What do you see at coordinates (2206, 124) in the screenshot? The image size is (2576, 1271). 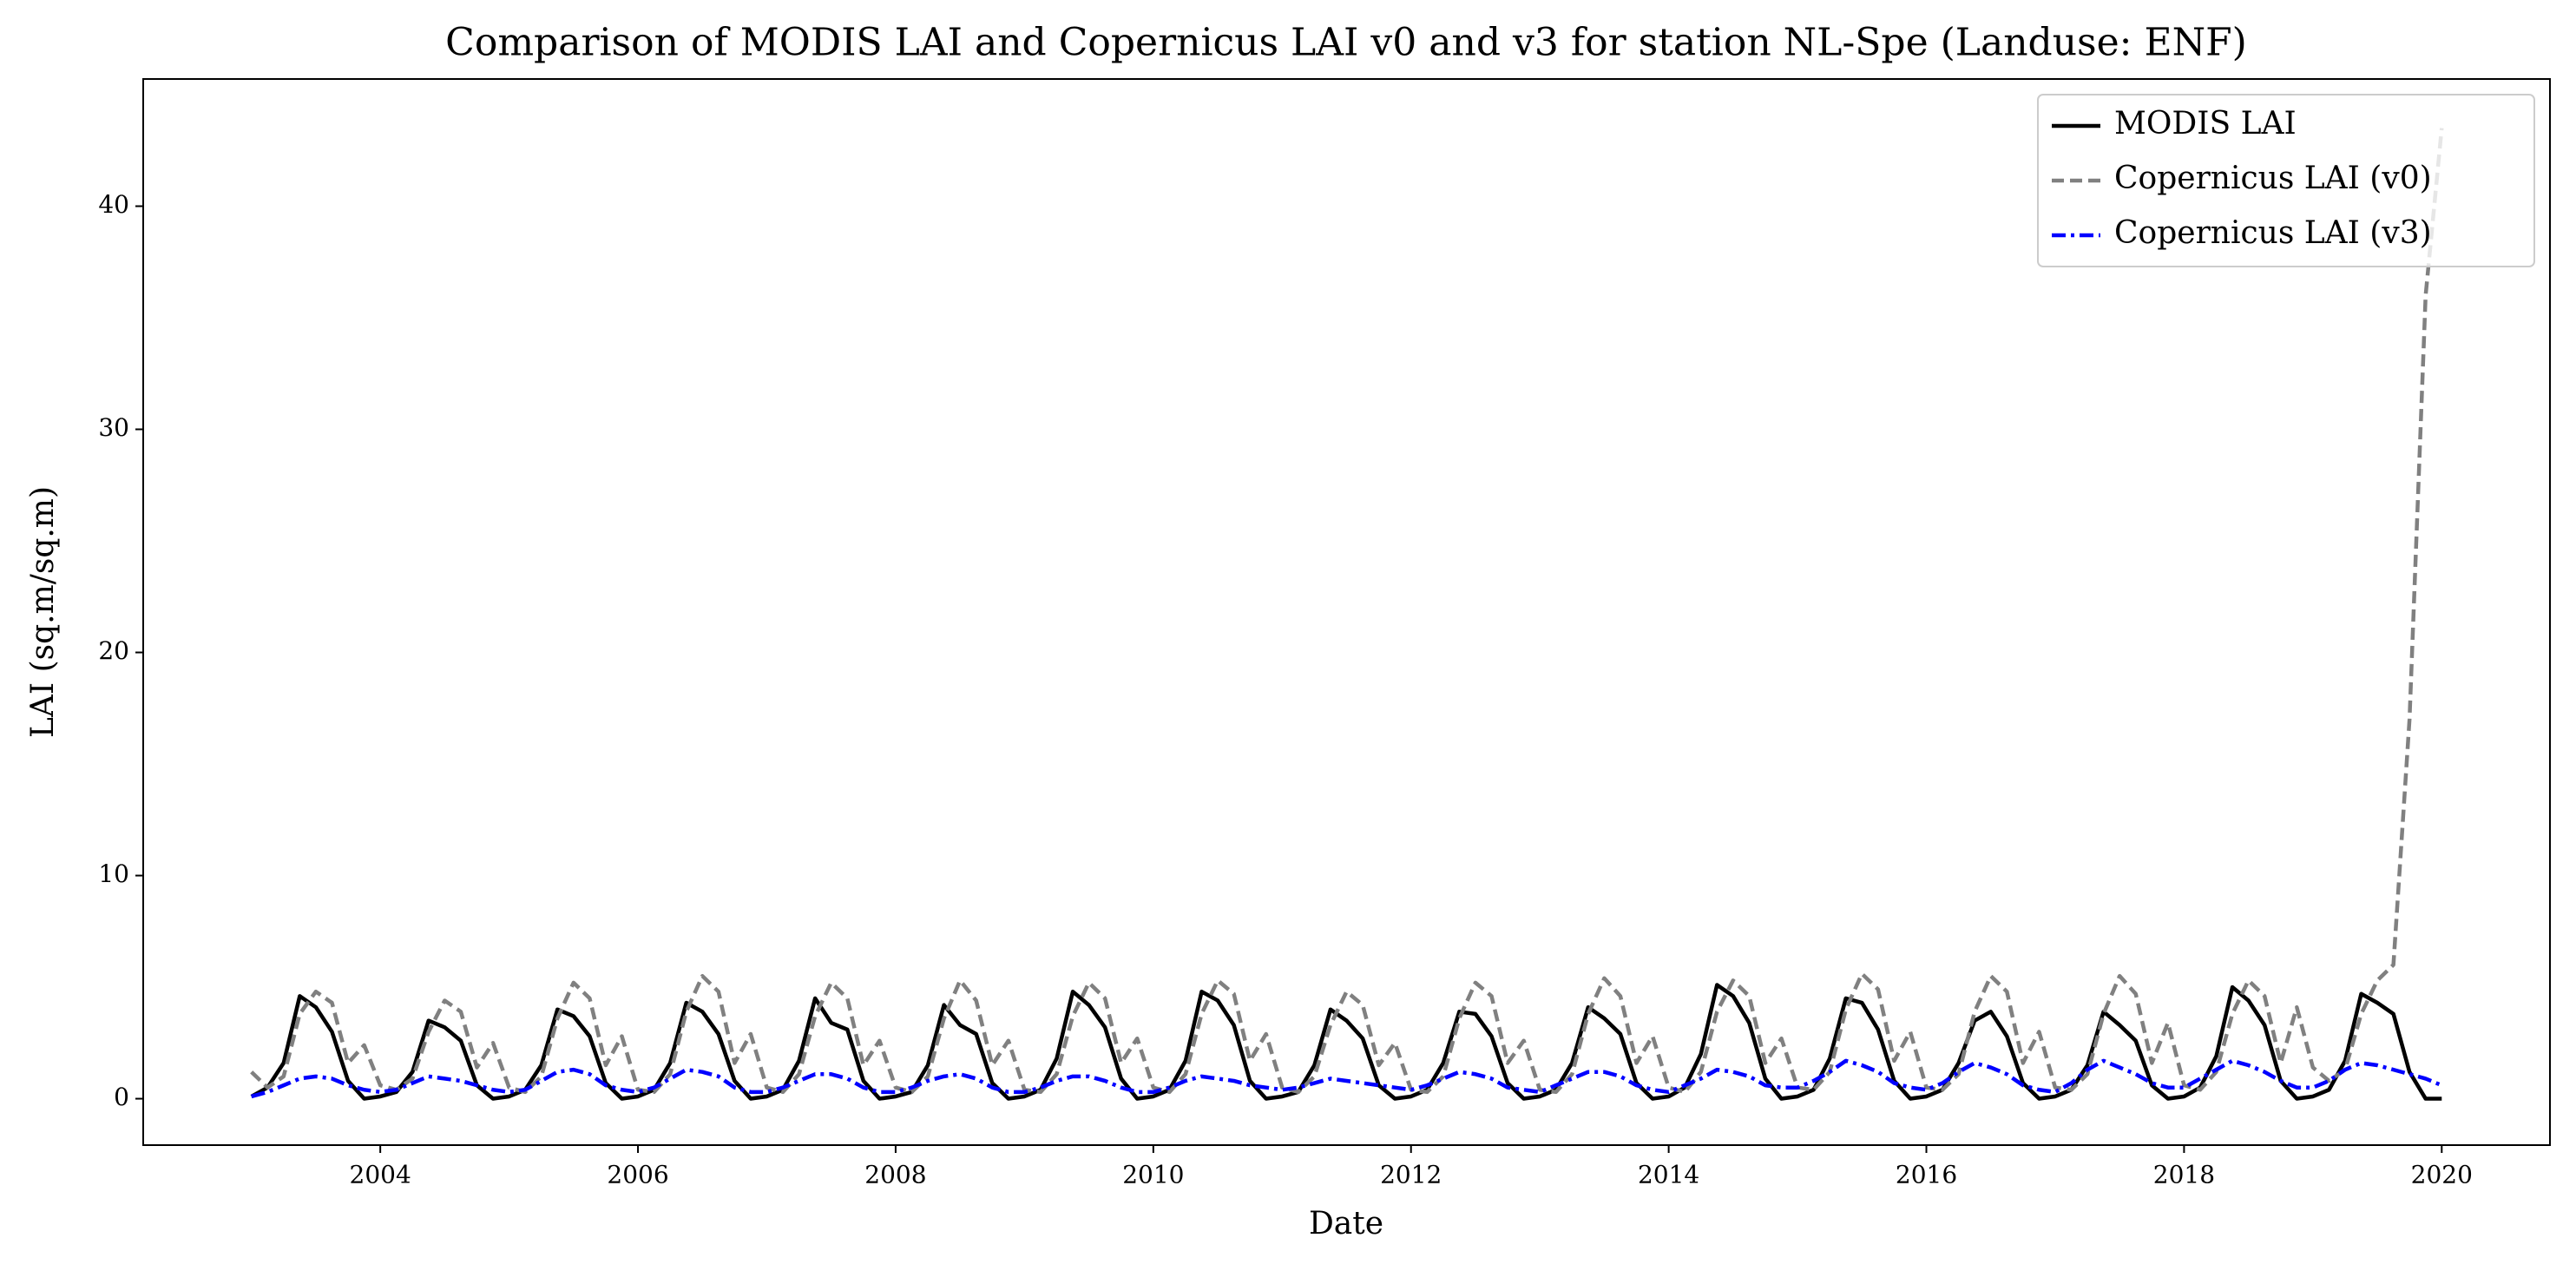 I see `legend-label: MODIS LAI` at bounding box center [2206, 124].